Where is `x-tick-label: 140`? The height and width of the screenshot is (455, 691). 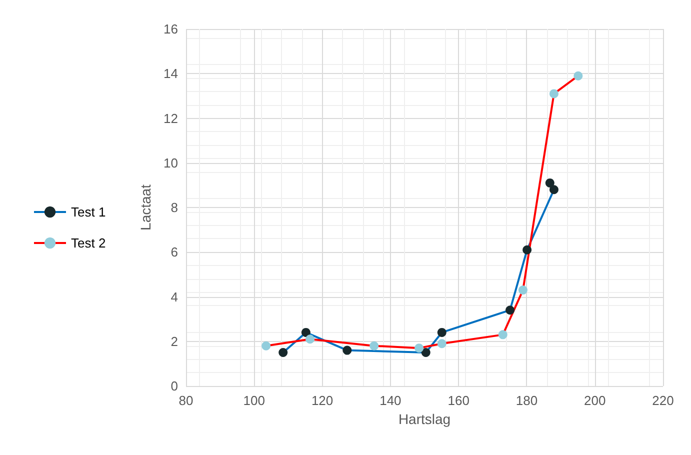
x-tick-label: 140 is located at coordinates (391, 400).